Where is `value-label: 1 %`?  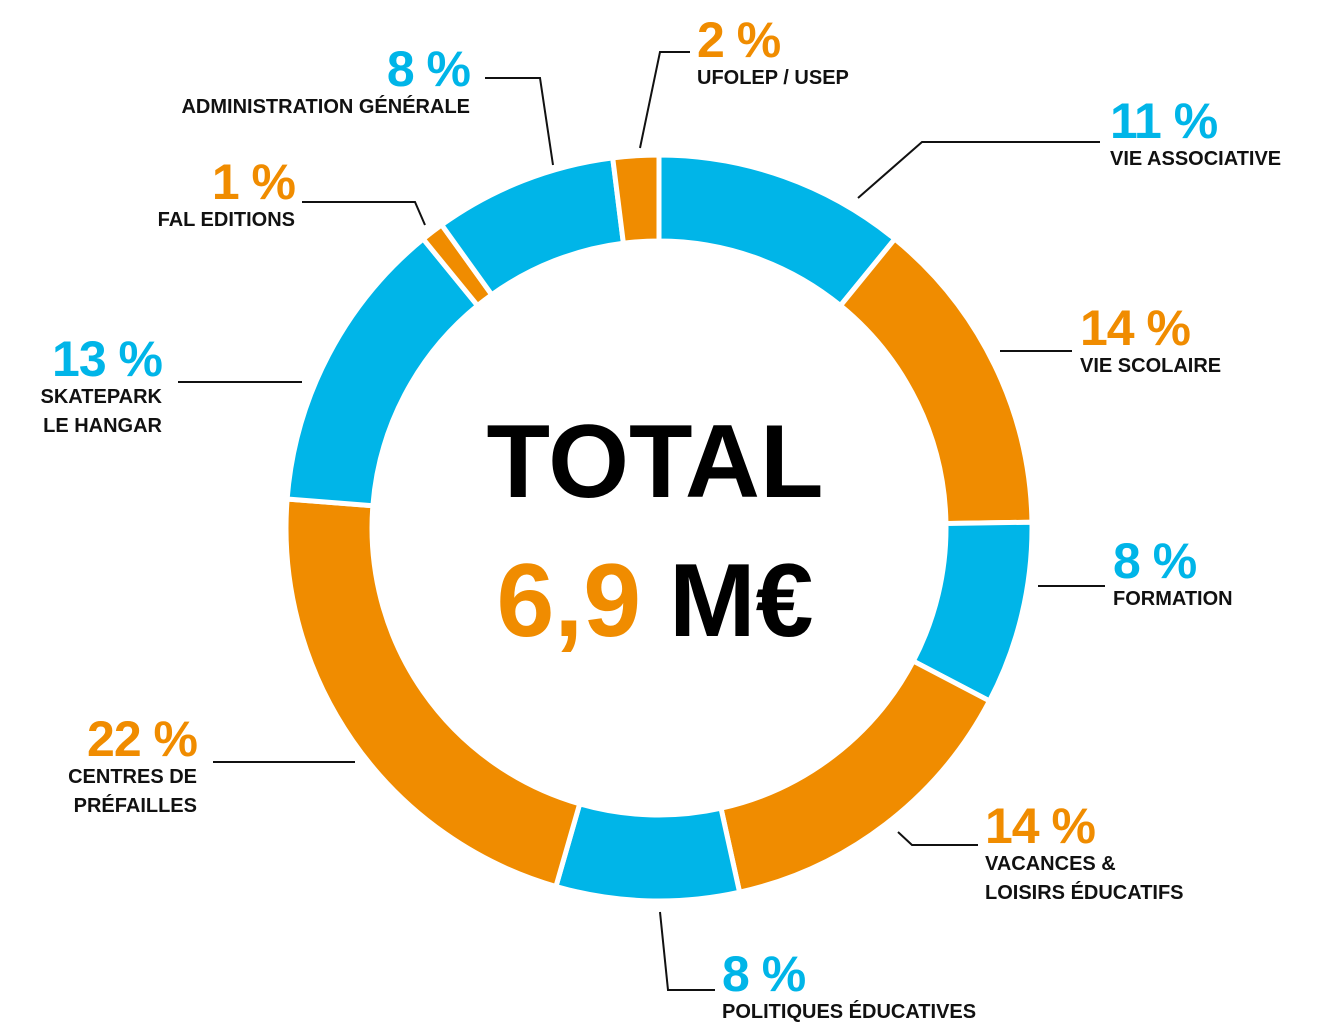 value-label: 1 % is located at coordinates (253, 182).